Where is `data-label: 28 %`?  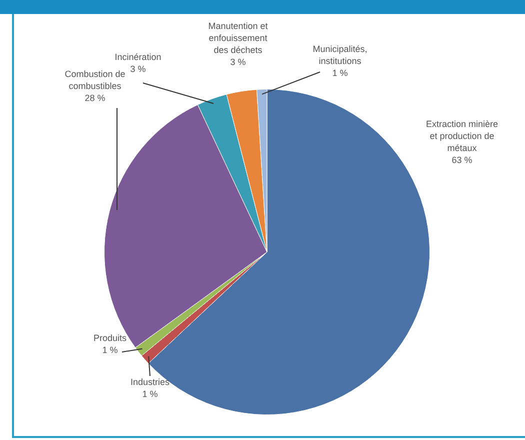 data-label: 28 % is located at coordinates (95, 97).